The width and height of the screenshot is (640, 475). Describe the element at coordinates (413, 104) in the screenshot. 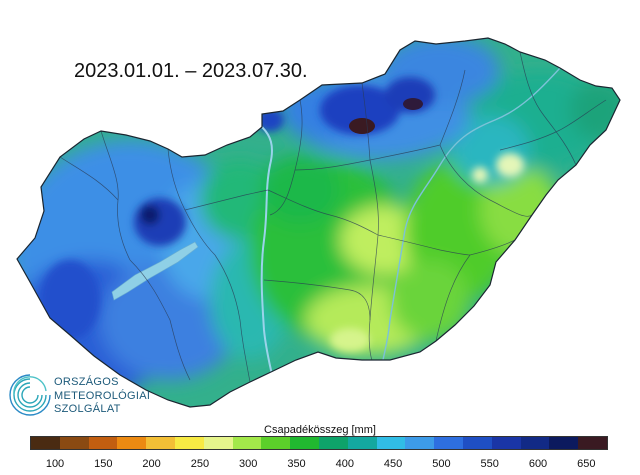

I see `max-core-matra` at that location.